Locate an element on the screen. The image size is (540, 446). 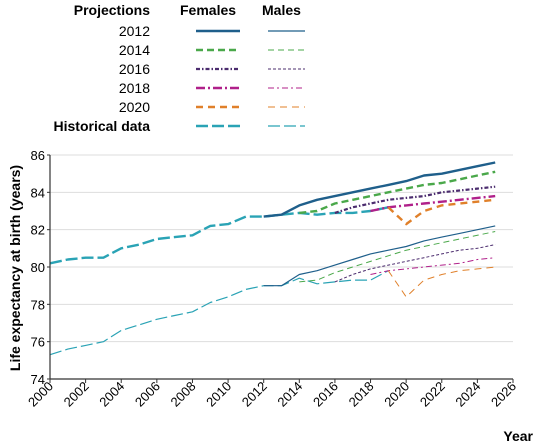
series-line-2012-males is located at coordinates (379, 256).